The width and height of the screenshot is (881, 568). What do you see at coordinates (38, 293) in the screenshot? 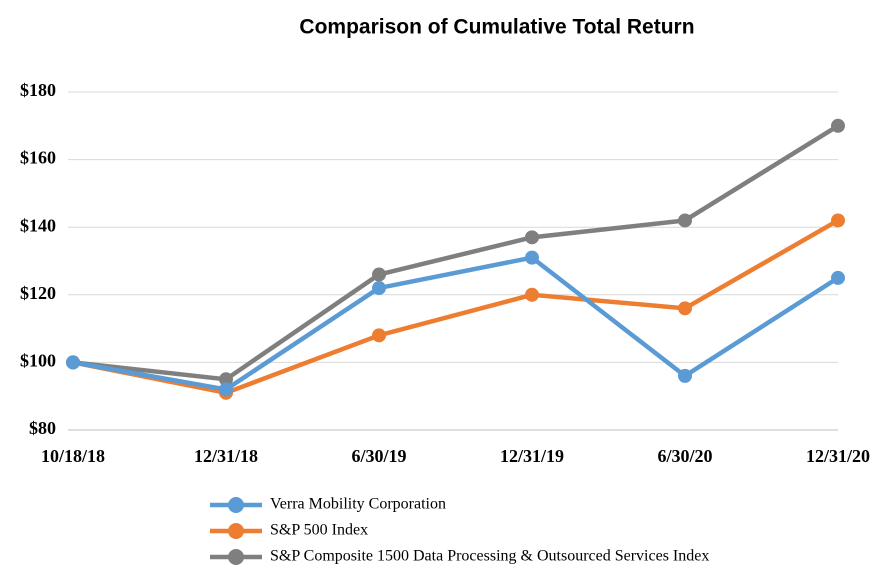
I see `y-tick-label: $120` at bounding box center [38, 293].